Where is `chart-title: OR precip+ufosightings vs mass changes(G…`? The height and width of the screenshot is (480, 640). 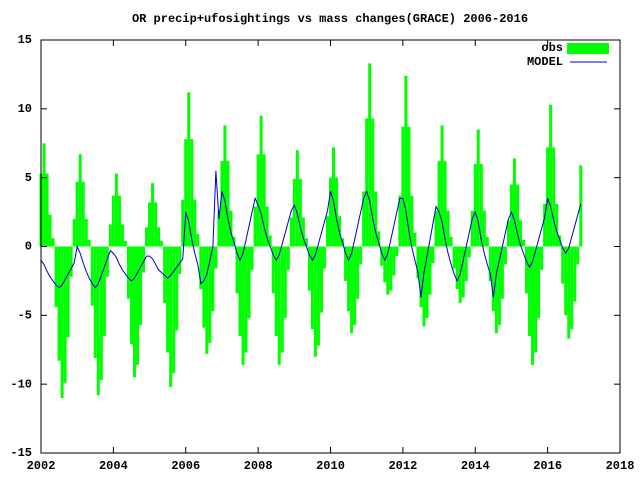 chart-title: OR precip+ufosightings vs mass changes(G… is located at coordinates (330, 19).